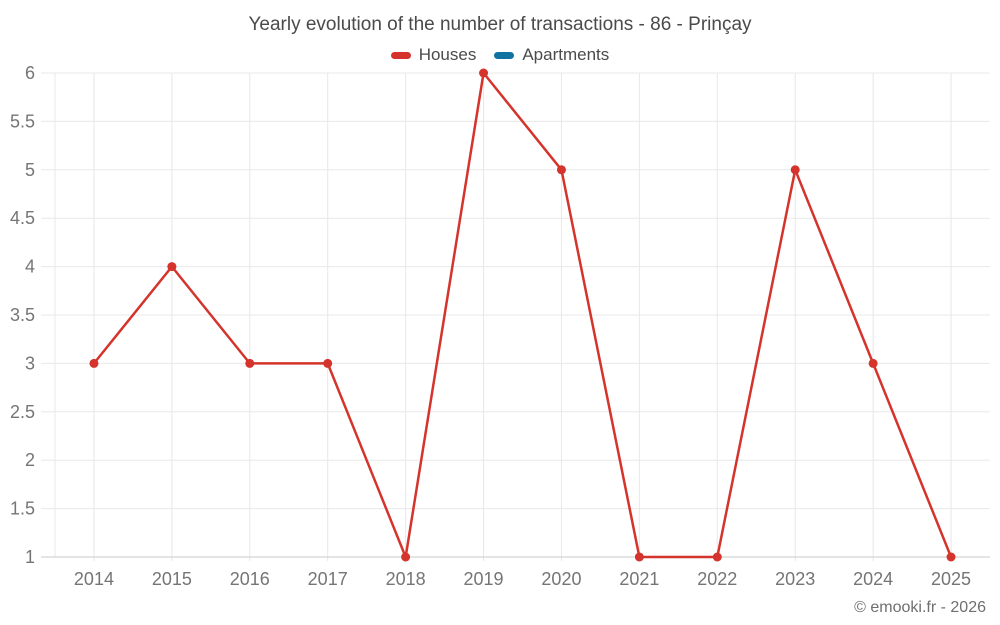 The height and width of the screenshot is (625, 1000). Describe the element at coordinates (30, 170) in the screenshot. I see `y-tick-label: 5` at that location.